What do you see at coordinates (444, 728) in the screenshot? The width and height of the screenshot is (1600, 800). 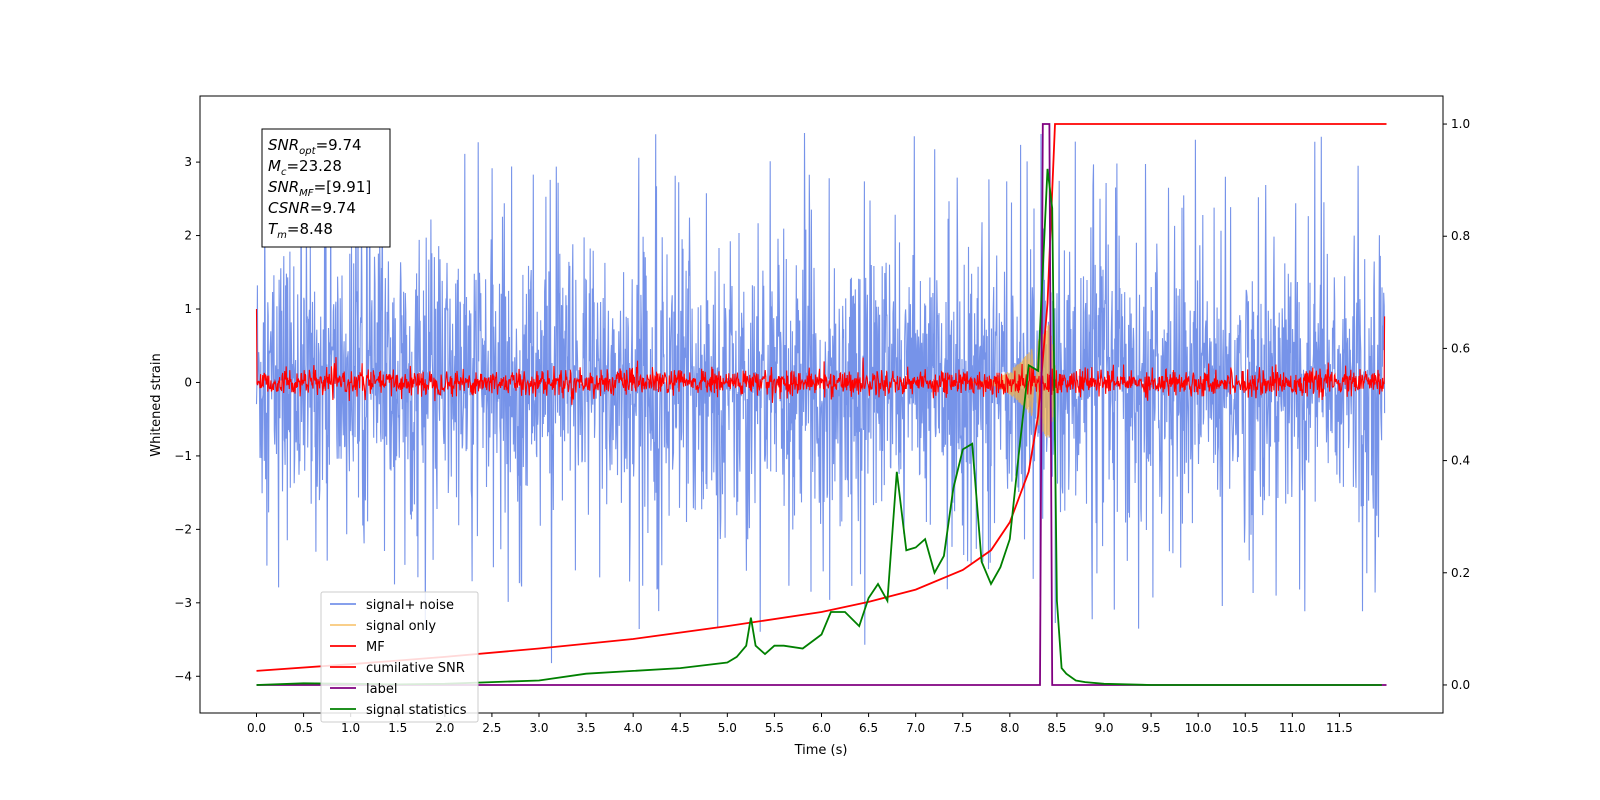 I see `x-tick-label: 2.0` at bounding box center [444, 728].